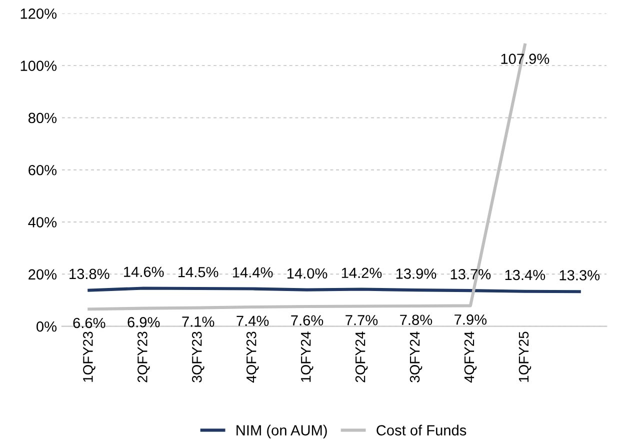  Describe the element at coordinates (525, 357) in the screenshot. I see `x-tick-label: 1QFY25` at that location.